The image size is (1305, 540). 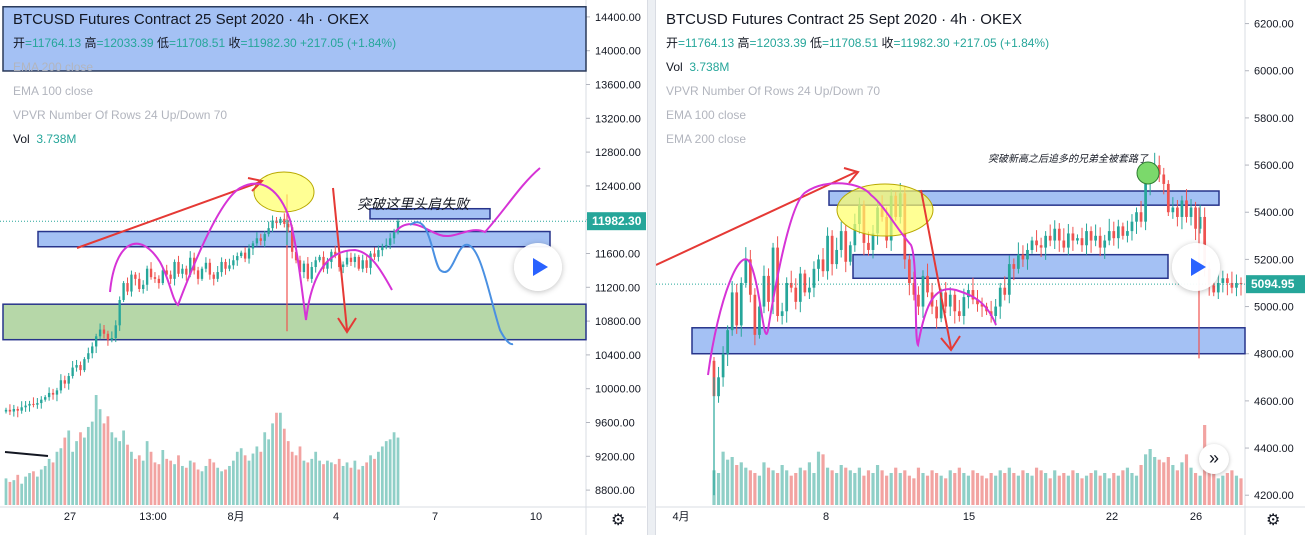 I want to click on last-price-badge, so click(x=1275, y=284).